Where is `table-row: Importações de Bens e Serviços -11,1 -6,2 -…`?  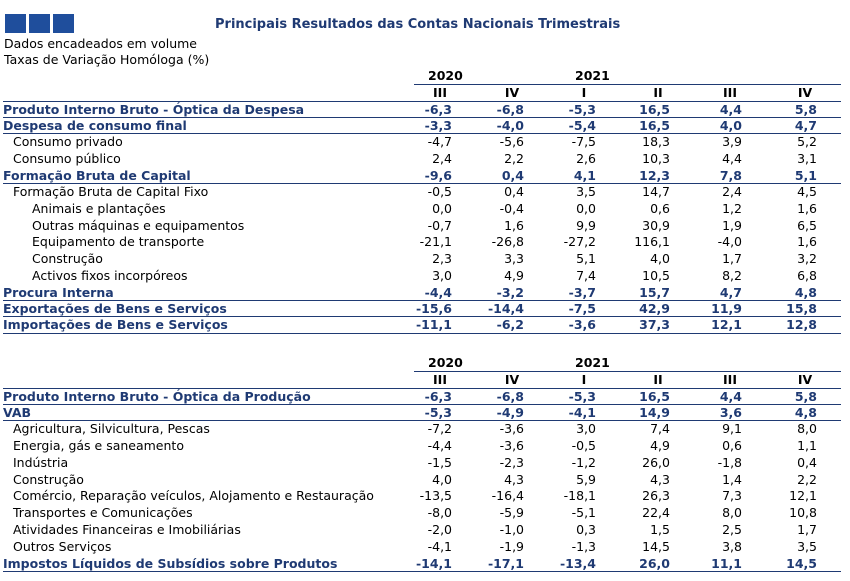
table-row: Importações de Bens e Serviços -11,1 -6,2 -… is located at coordinates (422, 325).